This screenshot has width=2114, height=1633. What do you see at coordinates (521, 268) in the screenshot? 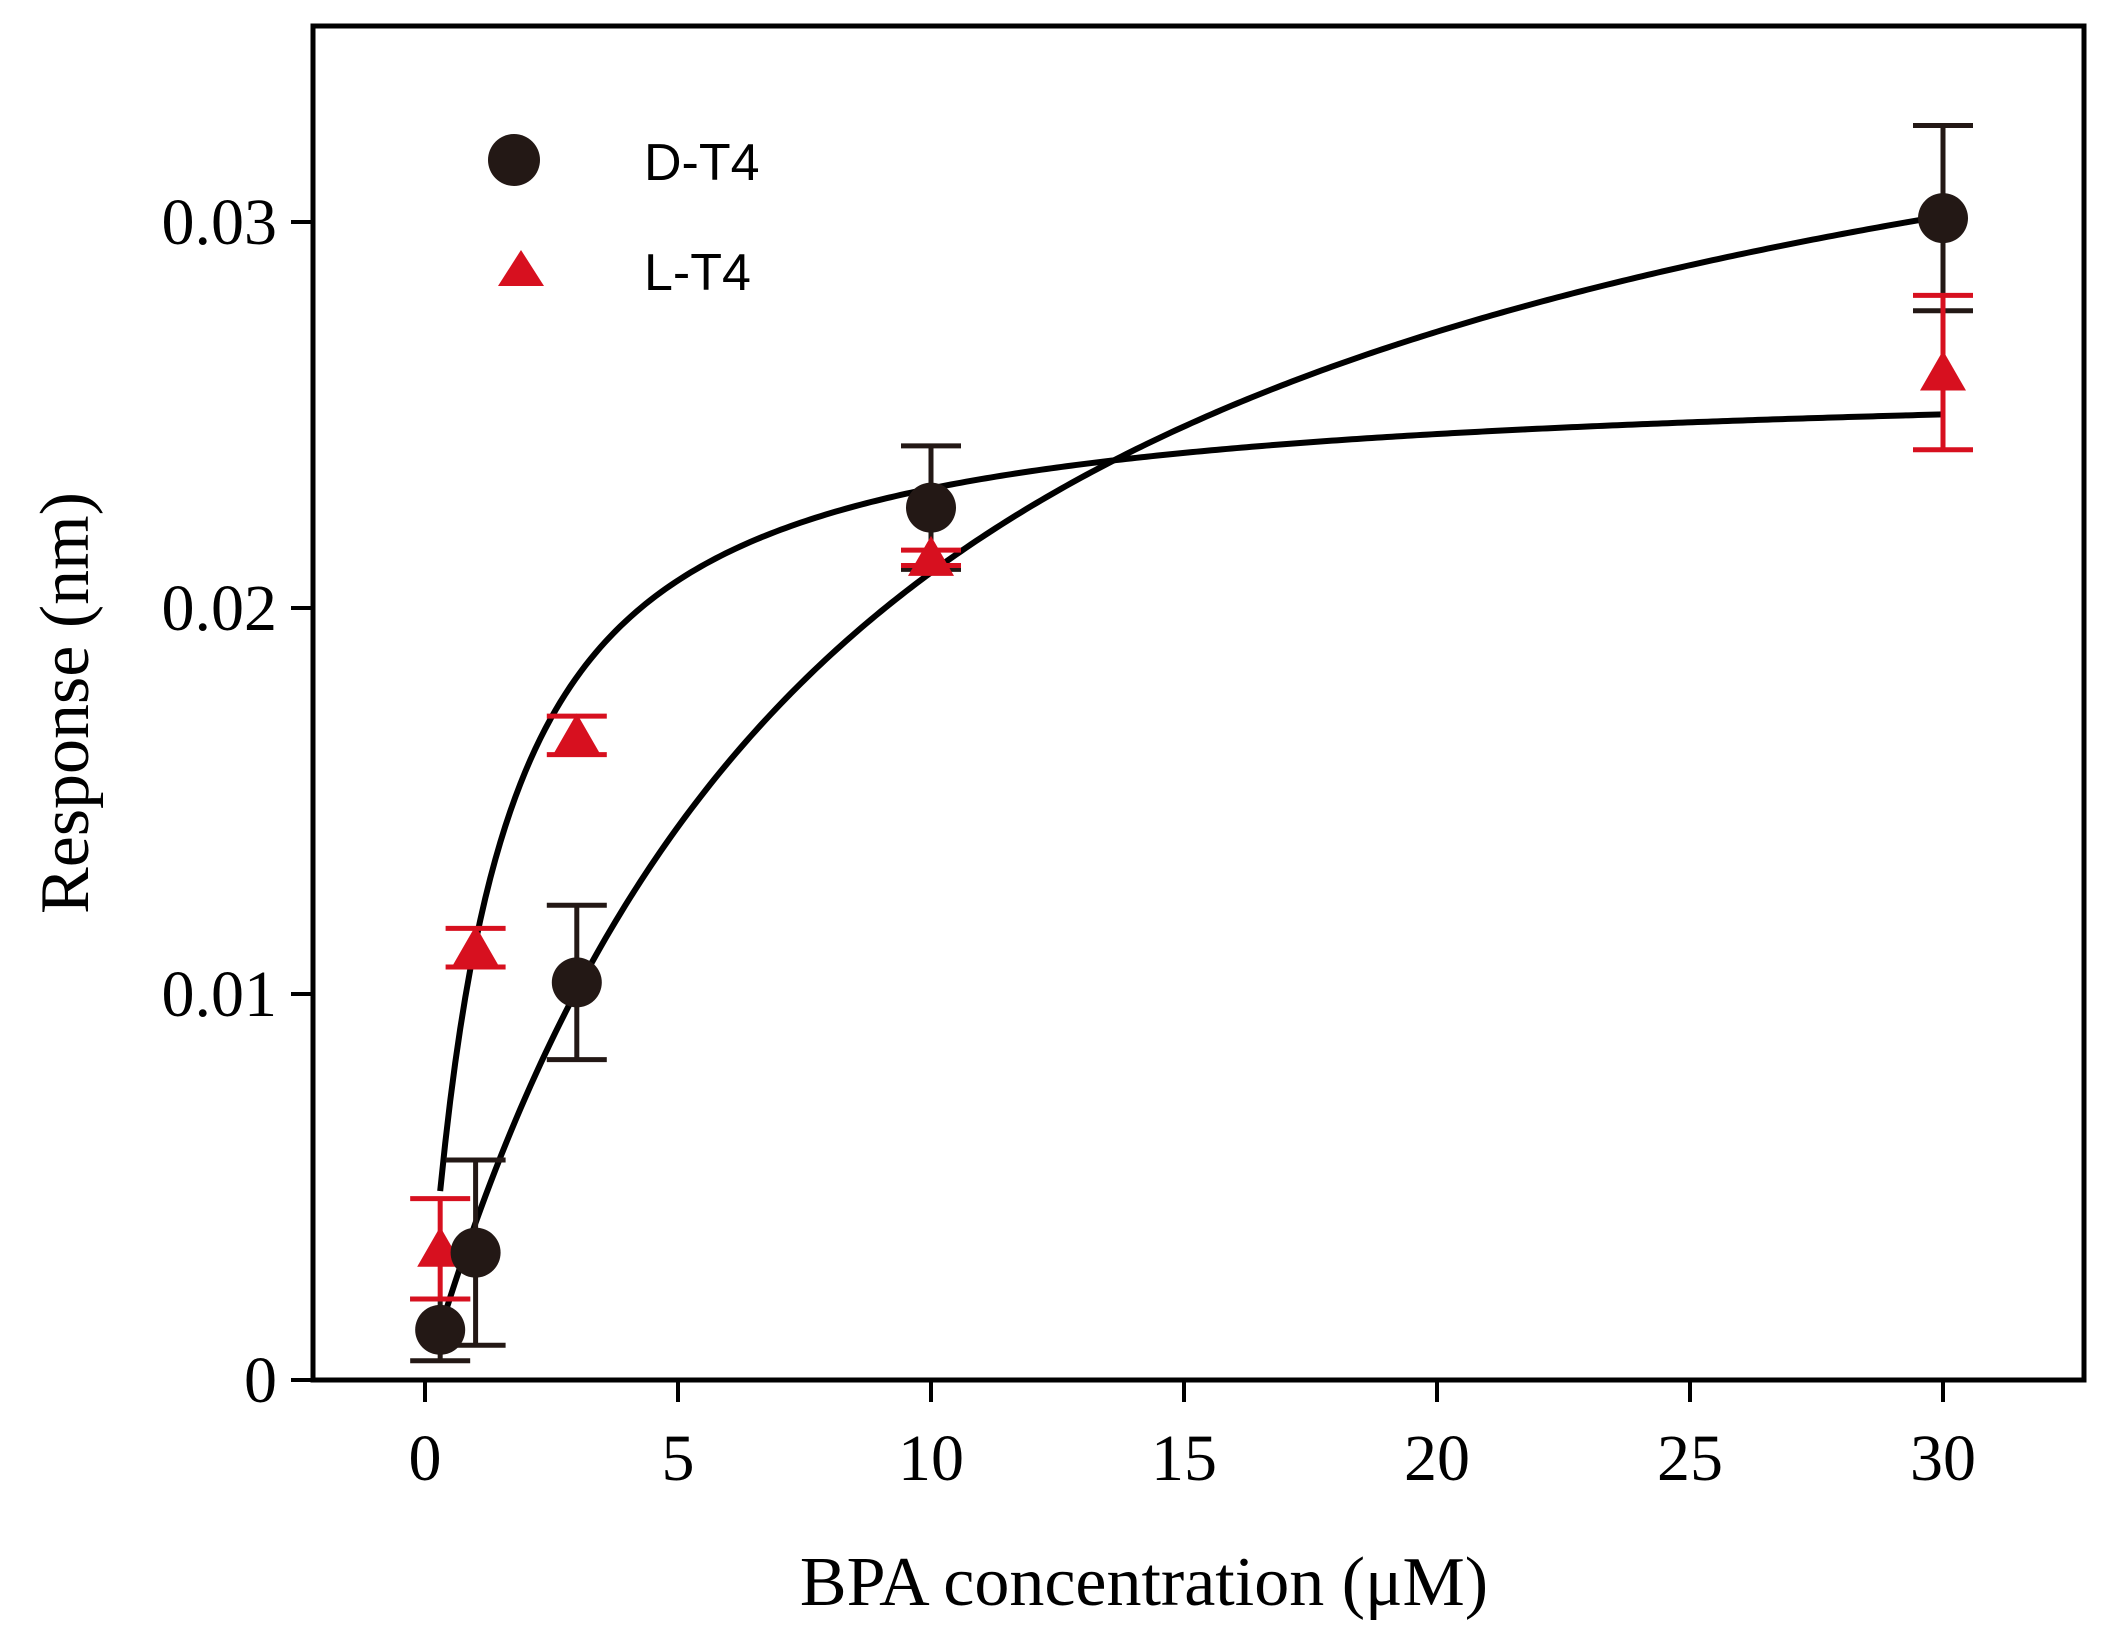
I see `legend-marker-l-t4` at bounding box center [521, 268].